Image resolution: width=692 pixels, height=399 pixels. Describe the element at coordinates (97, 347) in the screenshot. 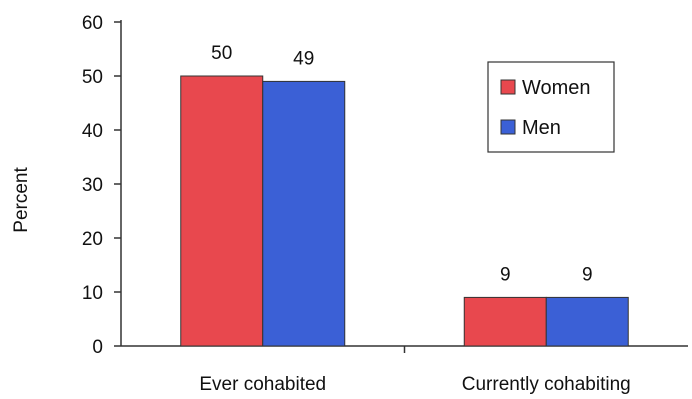

I see `y-tick-label: 0` at that location.